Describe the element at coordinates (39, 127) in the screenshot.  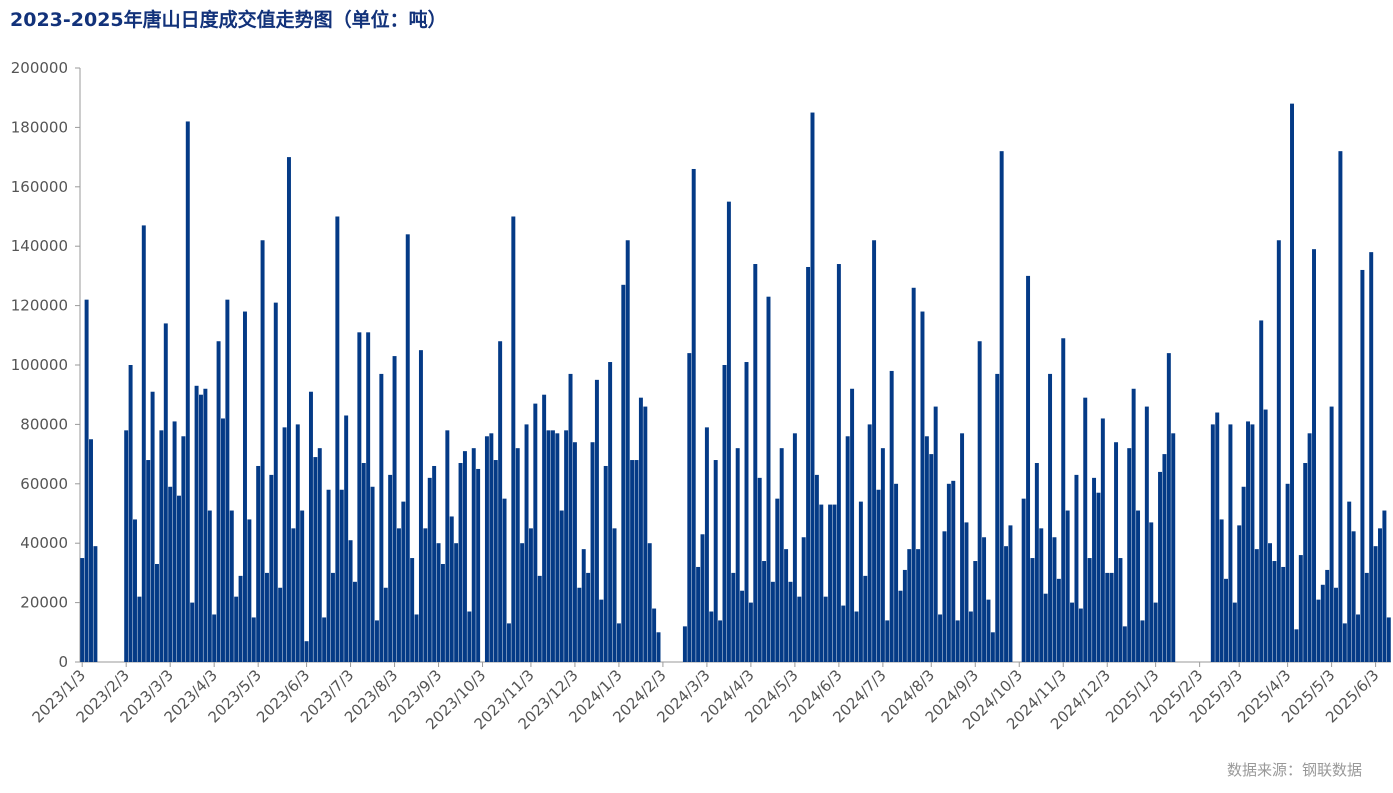
I see `y-tick-label: 180000` at that location.